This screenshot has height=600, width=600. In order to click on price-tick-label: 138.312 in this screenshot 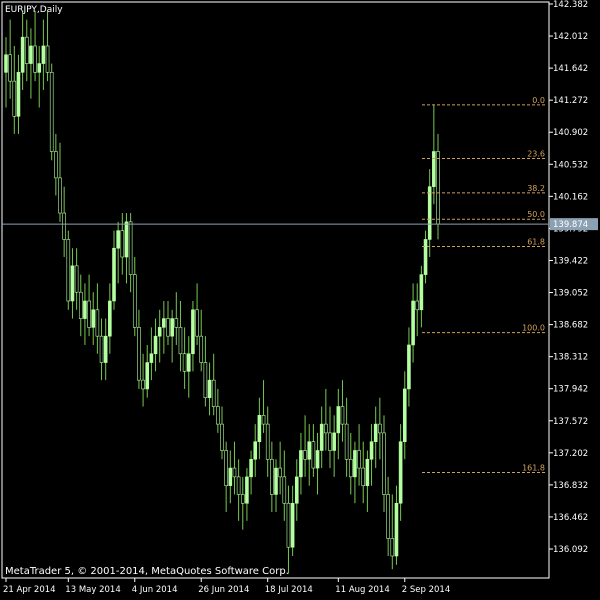, I will do `click(570, 358)`.